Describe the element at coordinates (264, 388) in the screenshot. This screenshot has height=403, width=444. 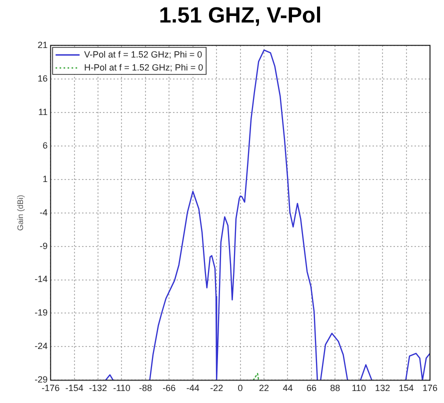
I see `x-tick-label: 22` at that location.